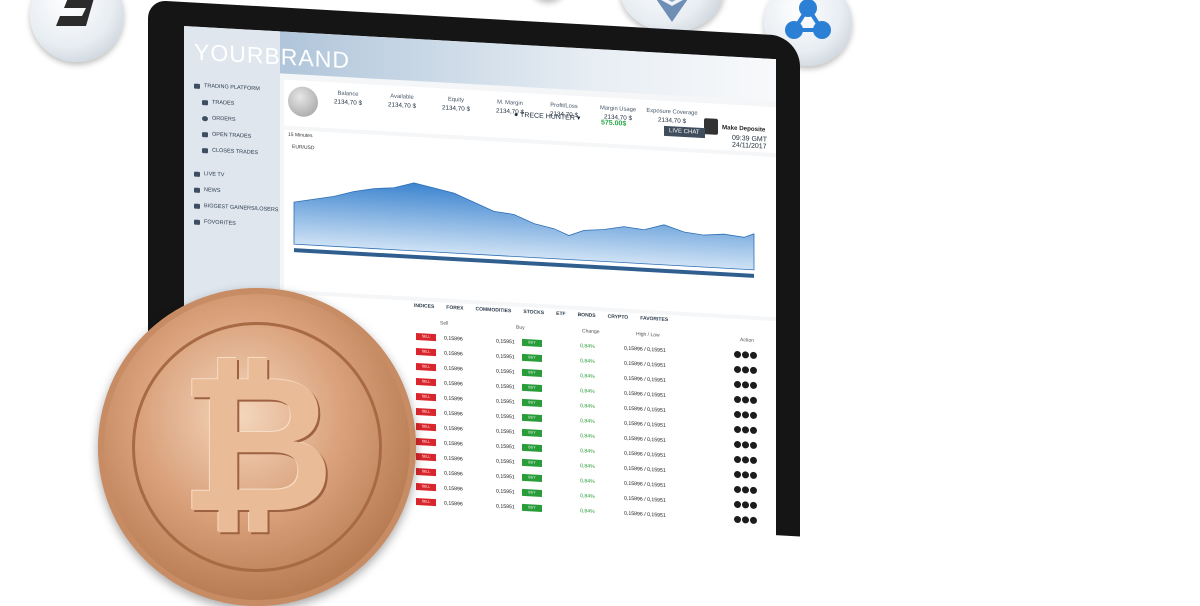 The height and width of the screenshot is (606, 1200). Describe the element at coordinates (534, 312) in the screenshot. I see `tab-stocks: STOCKS` at that location.